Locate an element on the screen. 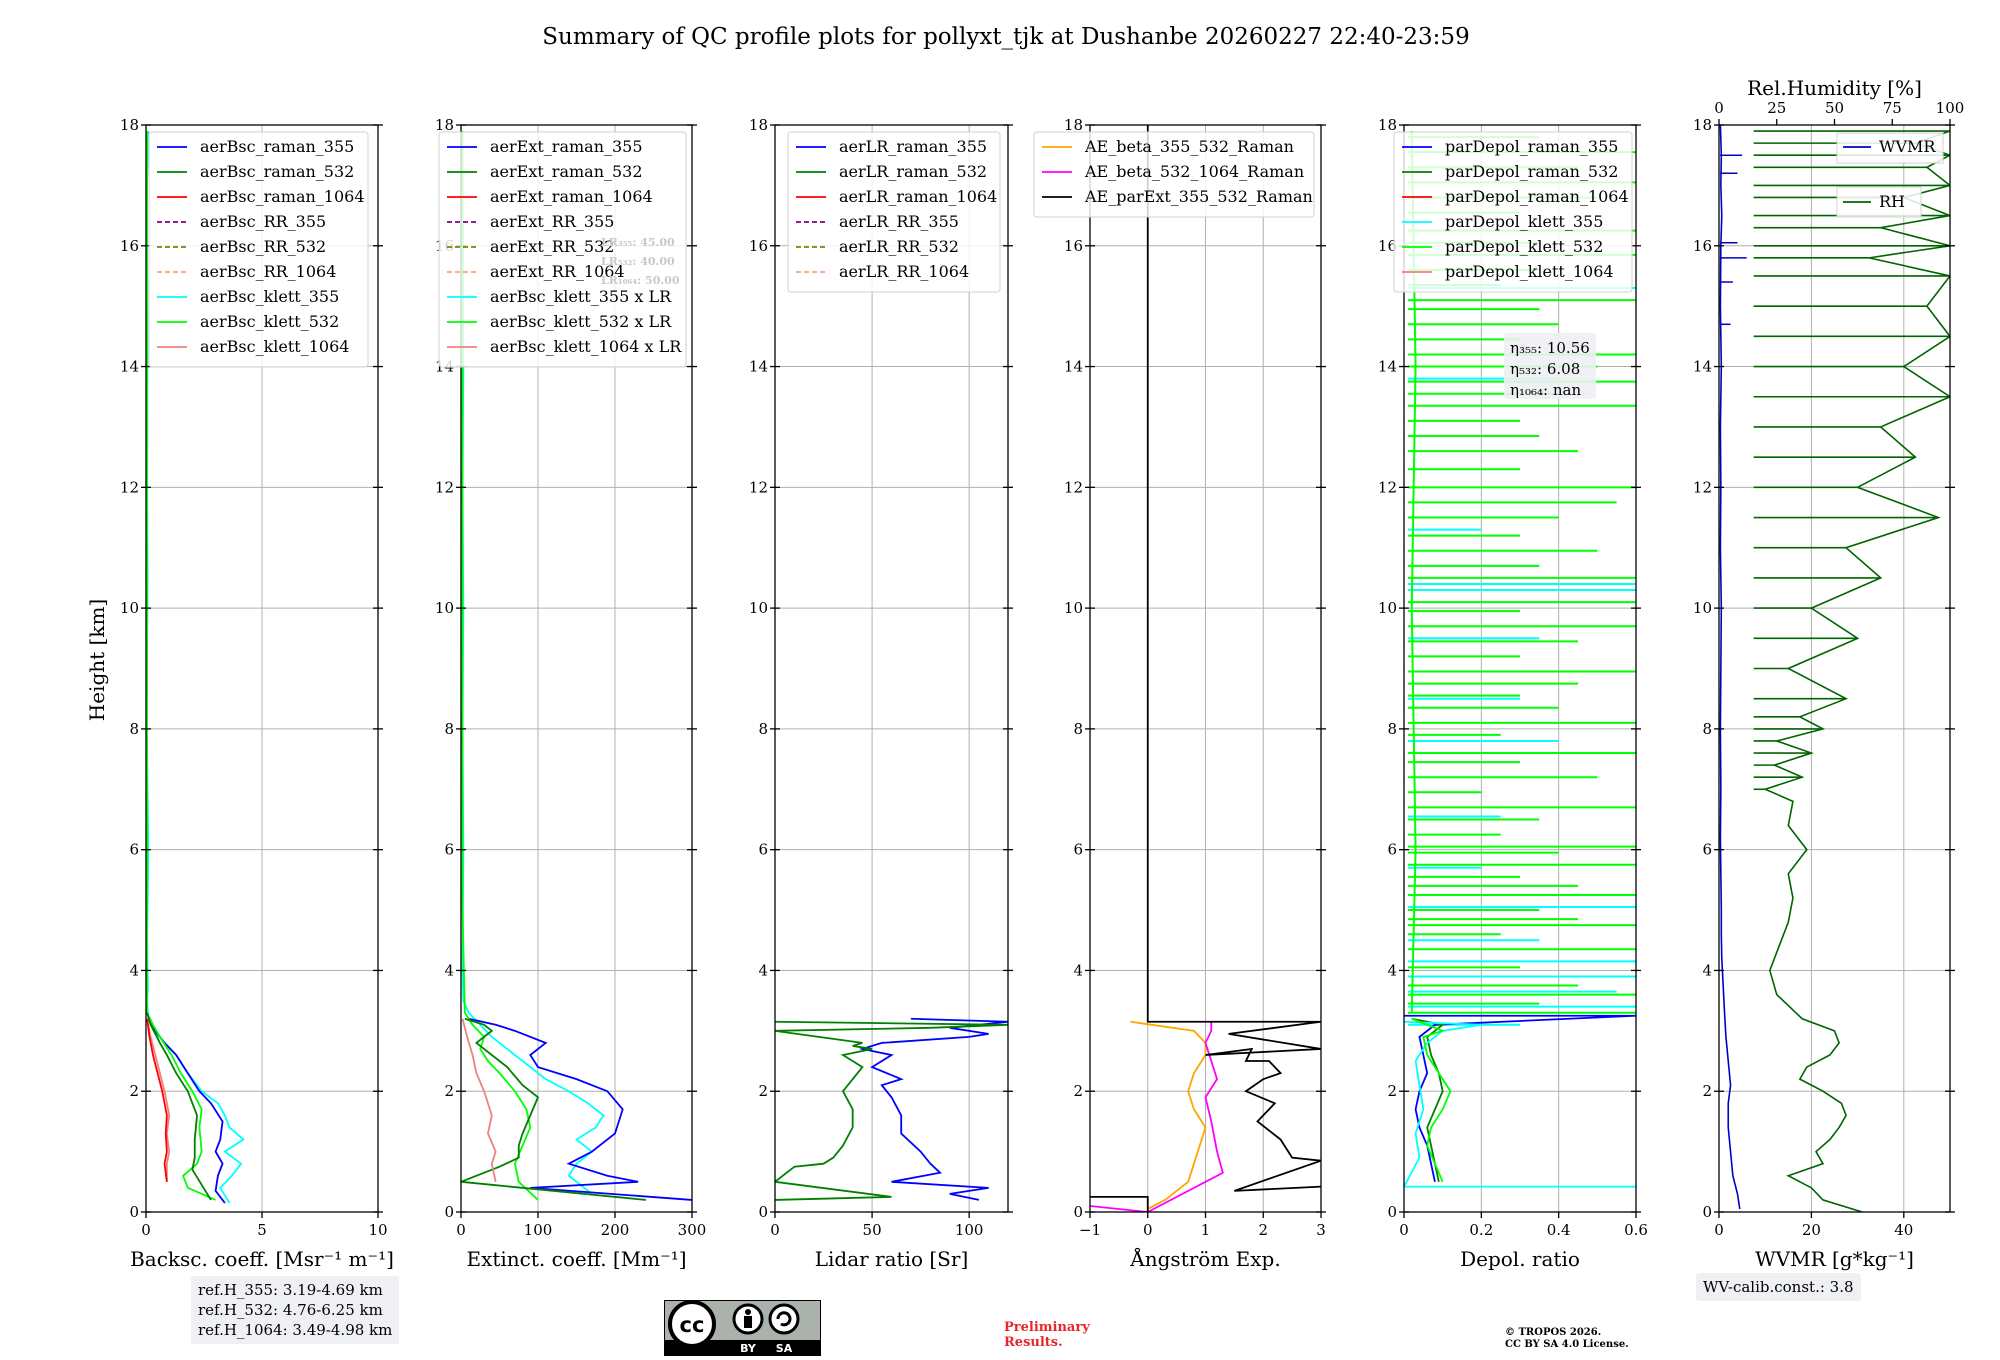 The height and width of the screenshot is (1360, 2000). lr-label: LR₁₀₆₄: 50.00 is located at coordinates (640, 280).